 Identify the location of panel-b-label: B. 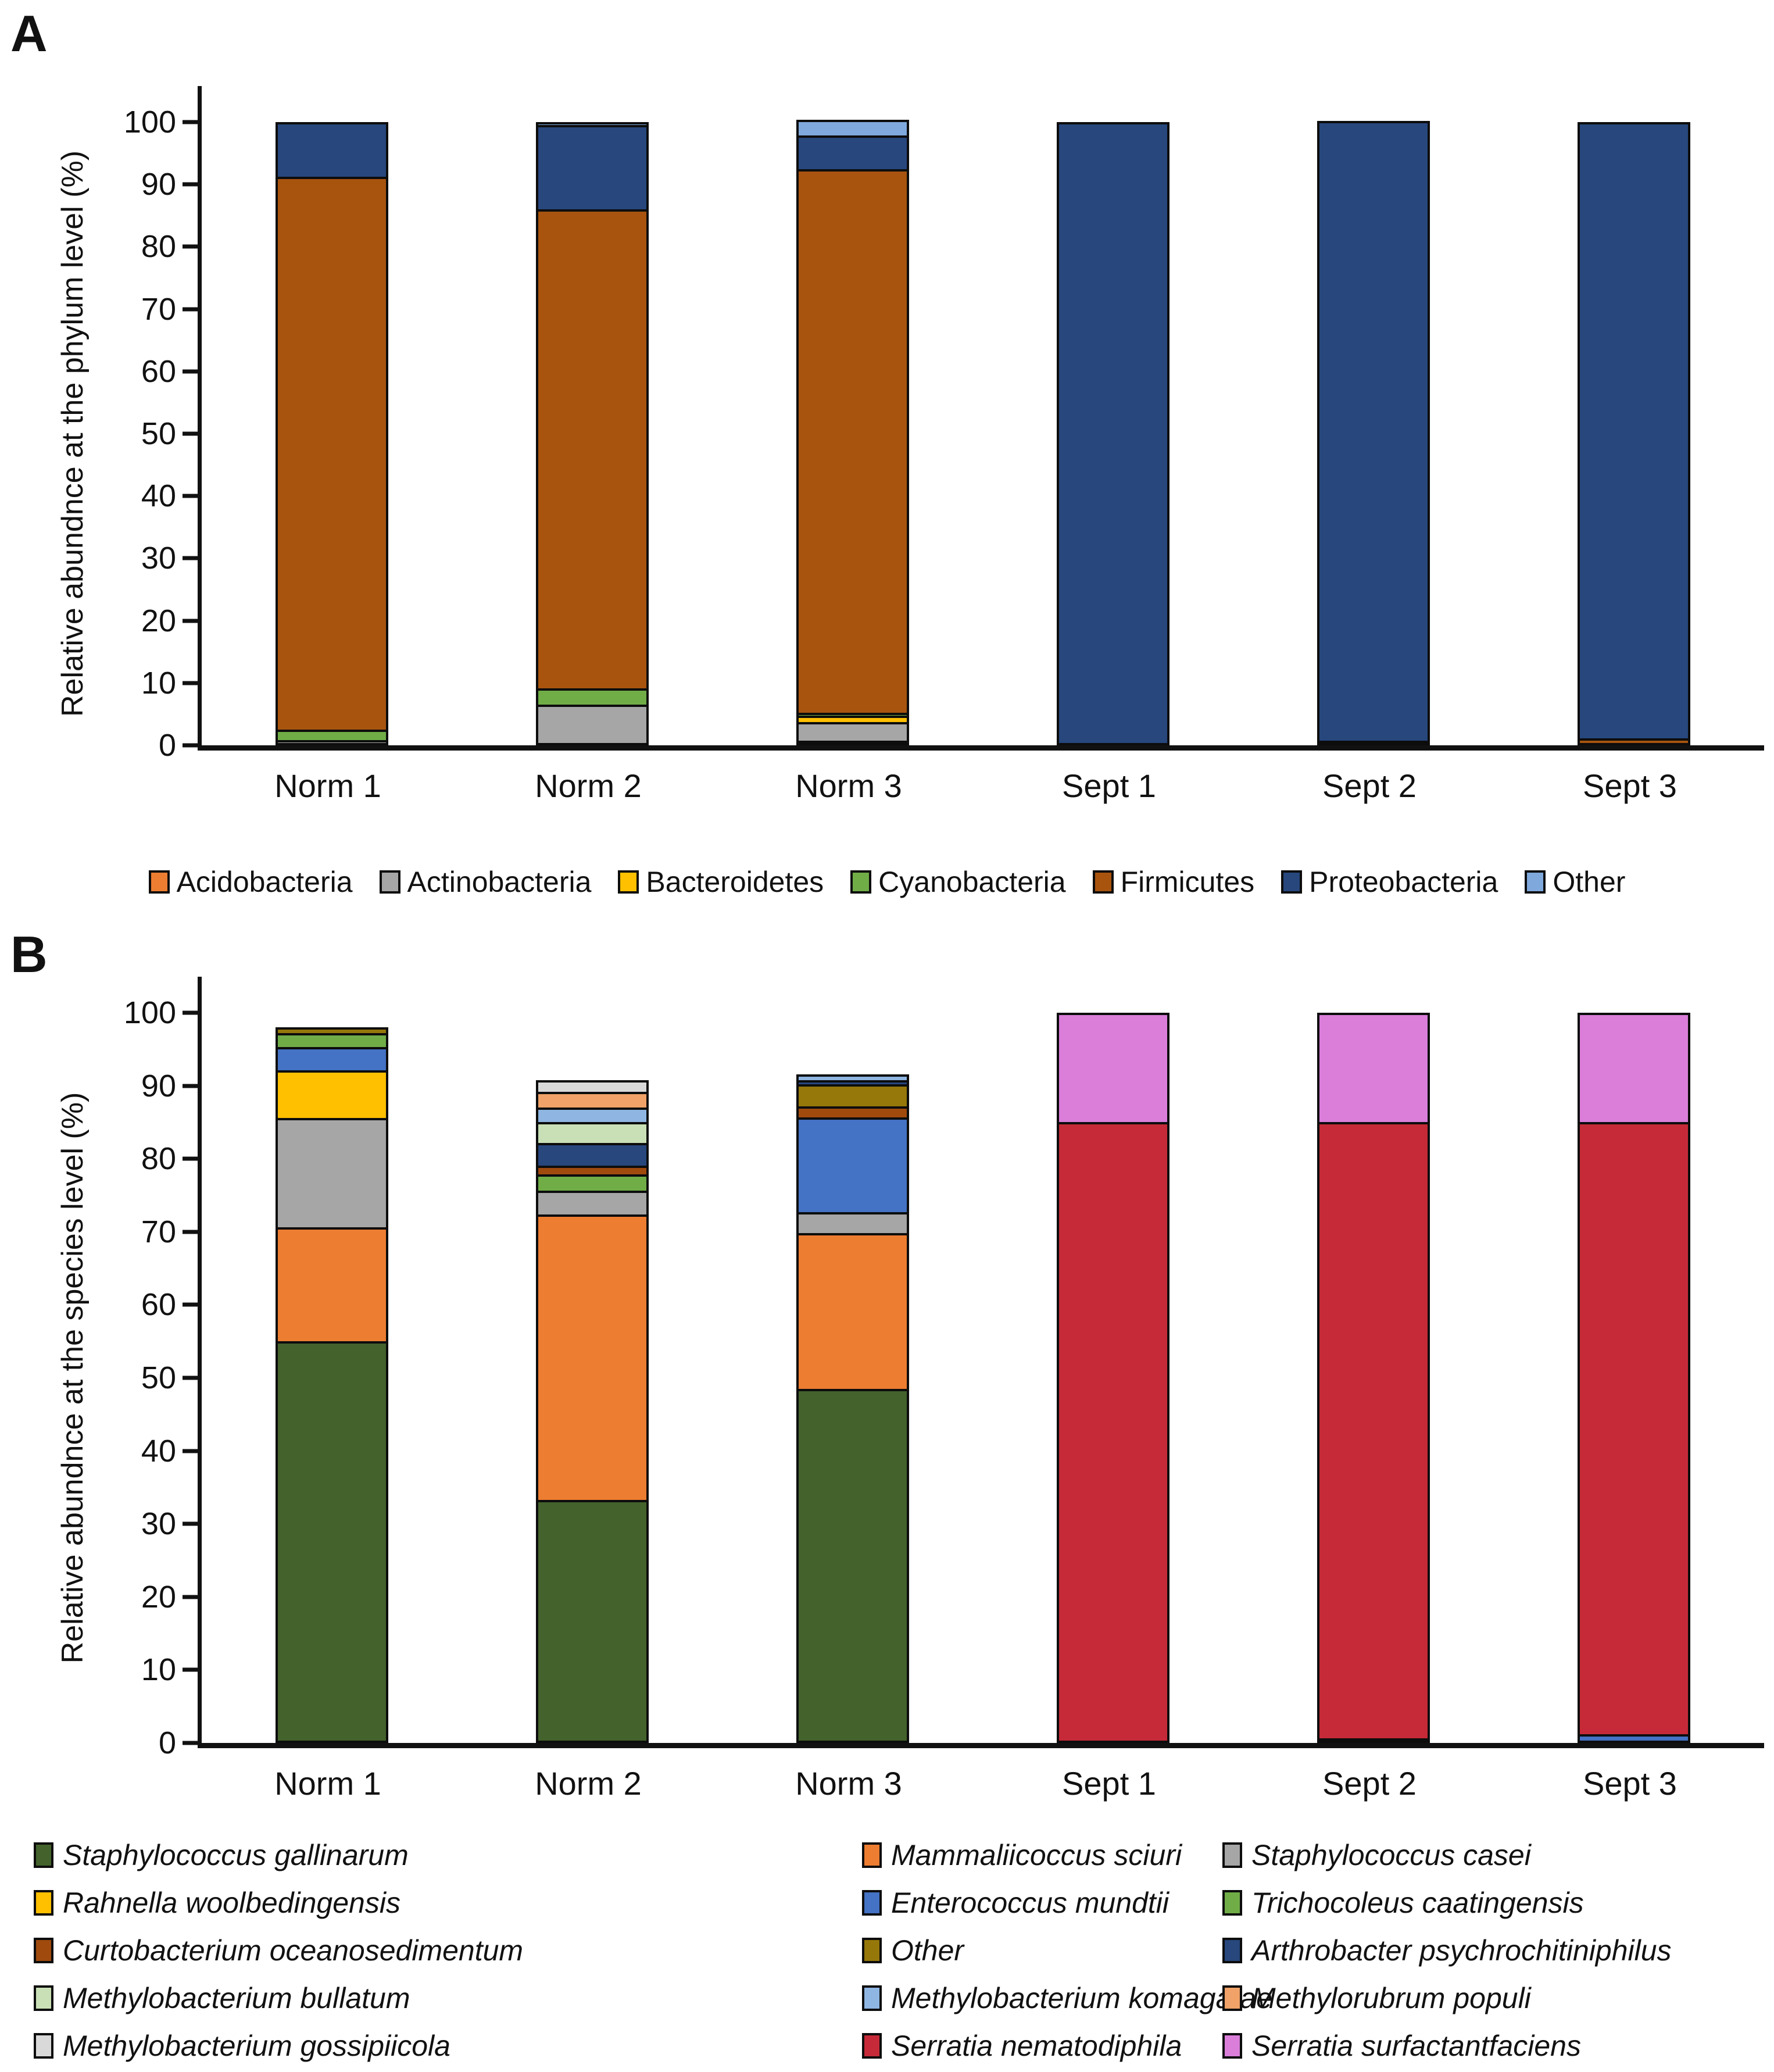
(29, 954).